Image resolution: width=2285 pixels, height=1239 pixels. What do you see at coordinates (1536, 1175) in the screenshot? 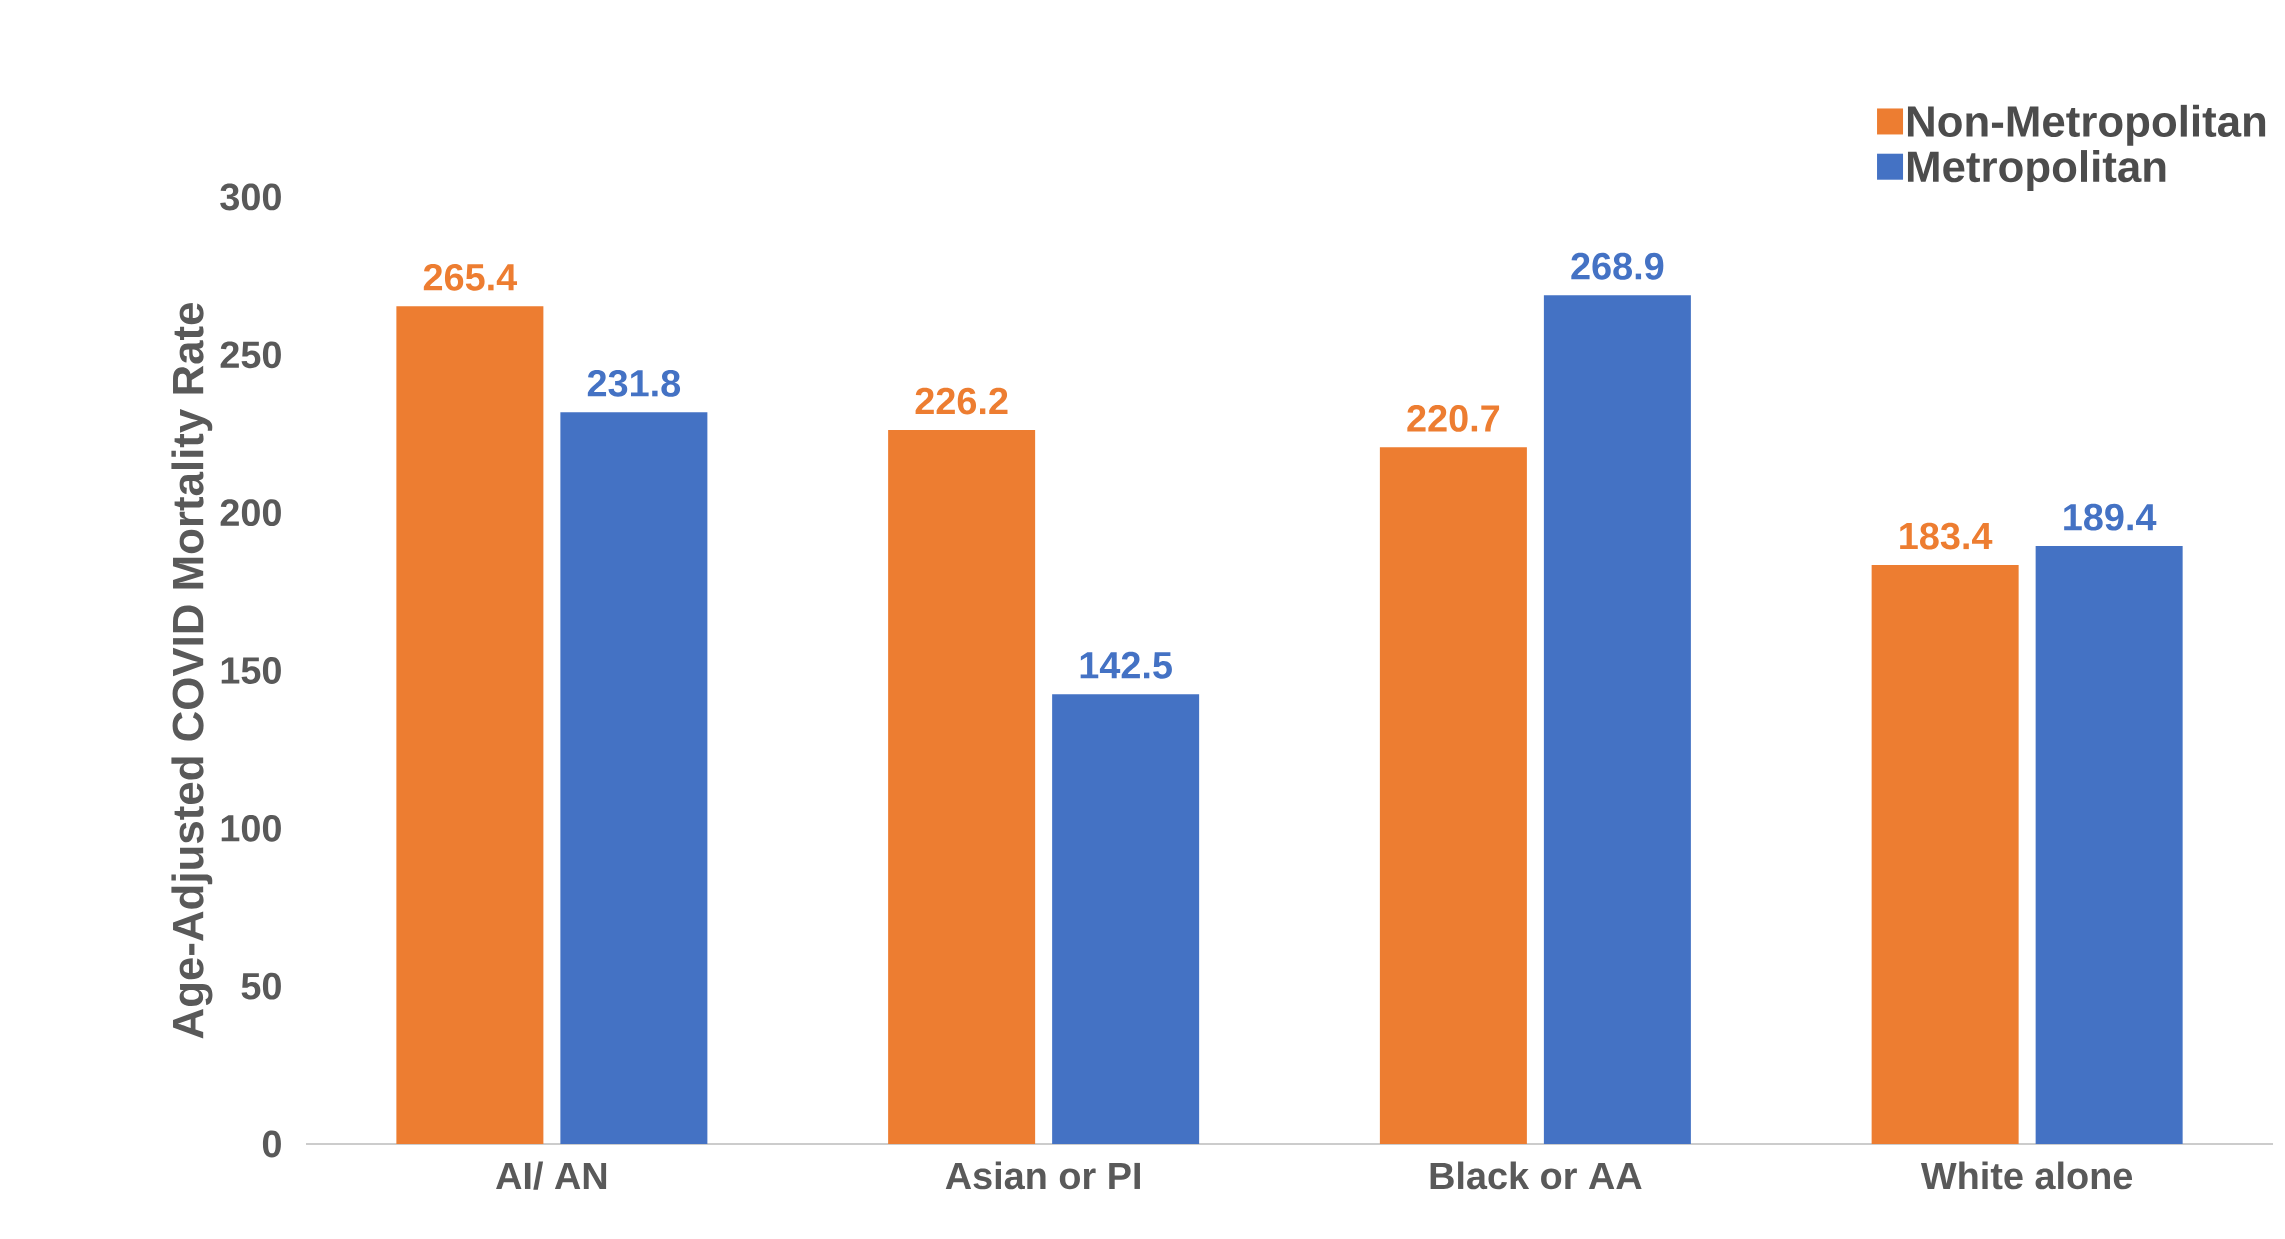
I see `x-tick-label: Black or AA` at bounding box center [1536, 1175].